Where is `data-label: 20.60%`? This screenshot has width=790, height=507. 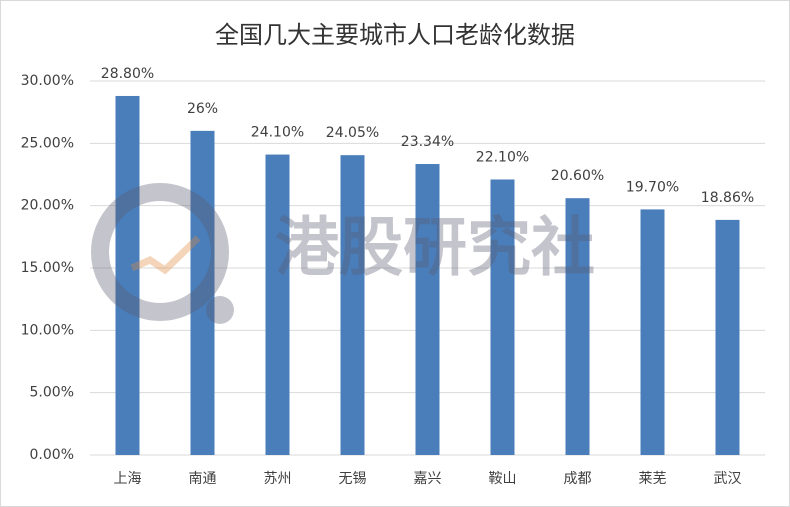
data-label: 20.60% is located at coordinates (577, 176).